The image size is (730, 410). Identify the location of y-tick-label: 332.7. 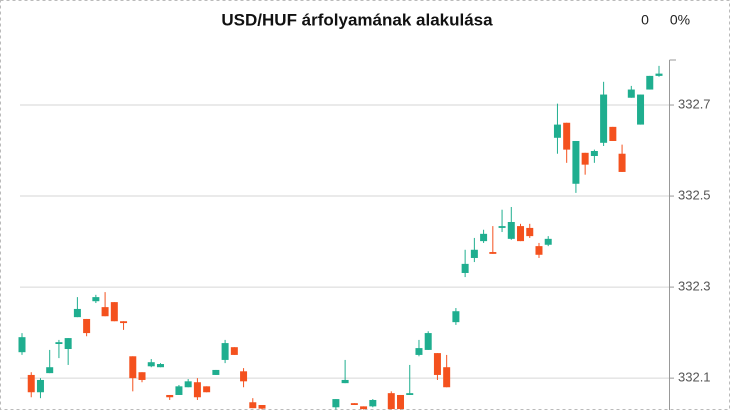
(694, 103).